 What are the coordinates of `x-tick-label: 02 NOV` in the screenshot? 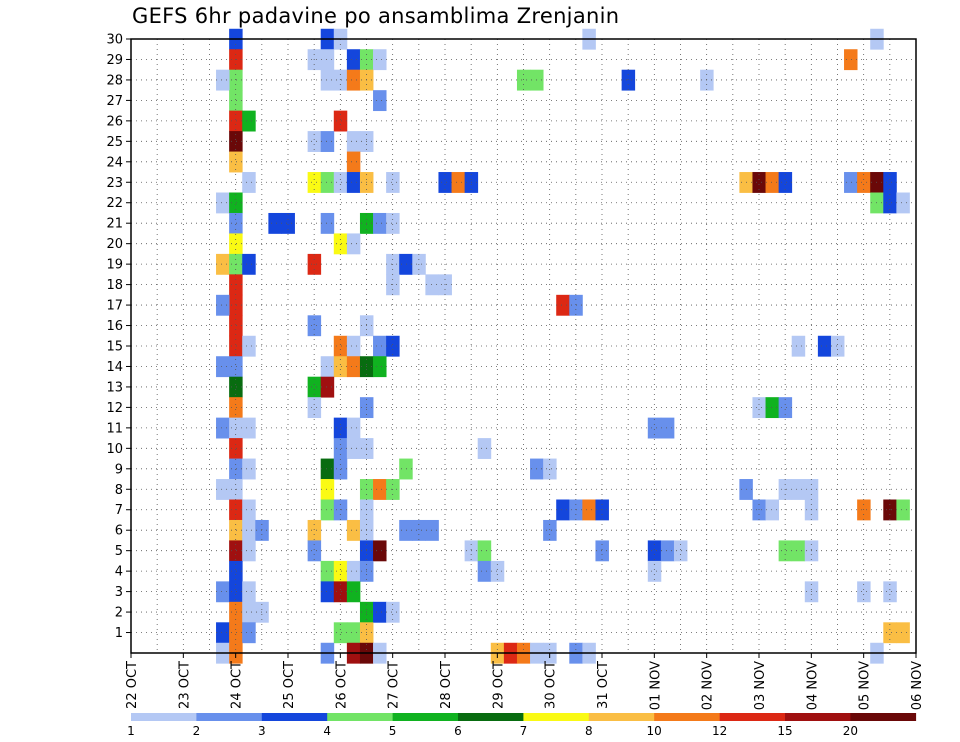 It's located at (708, 685).